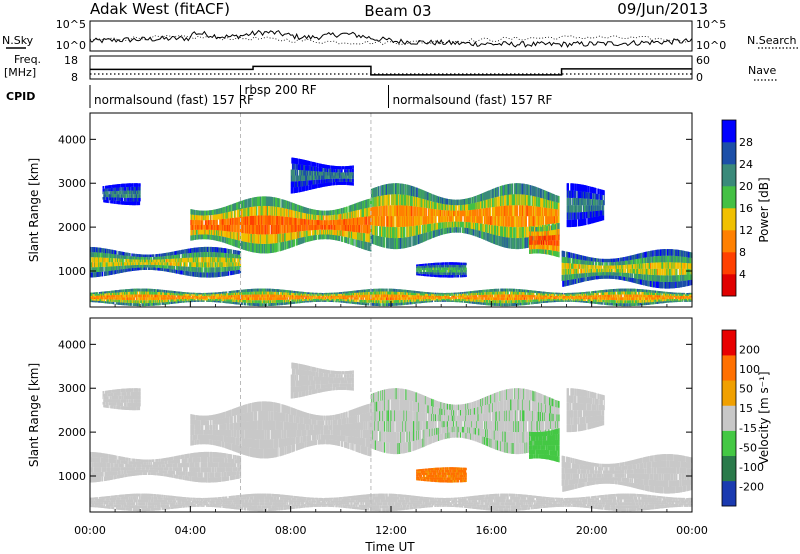 This screenshot has height=554, width=800. Describe the element at coordinates (27, 59) in the screenshot. I see `freq-label-1: Freq.` at that location.